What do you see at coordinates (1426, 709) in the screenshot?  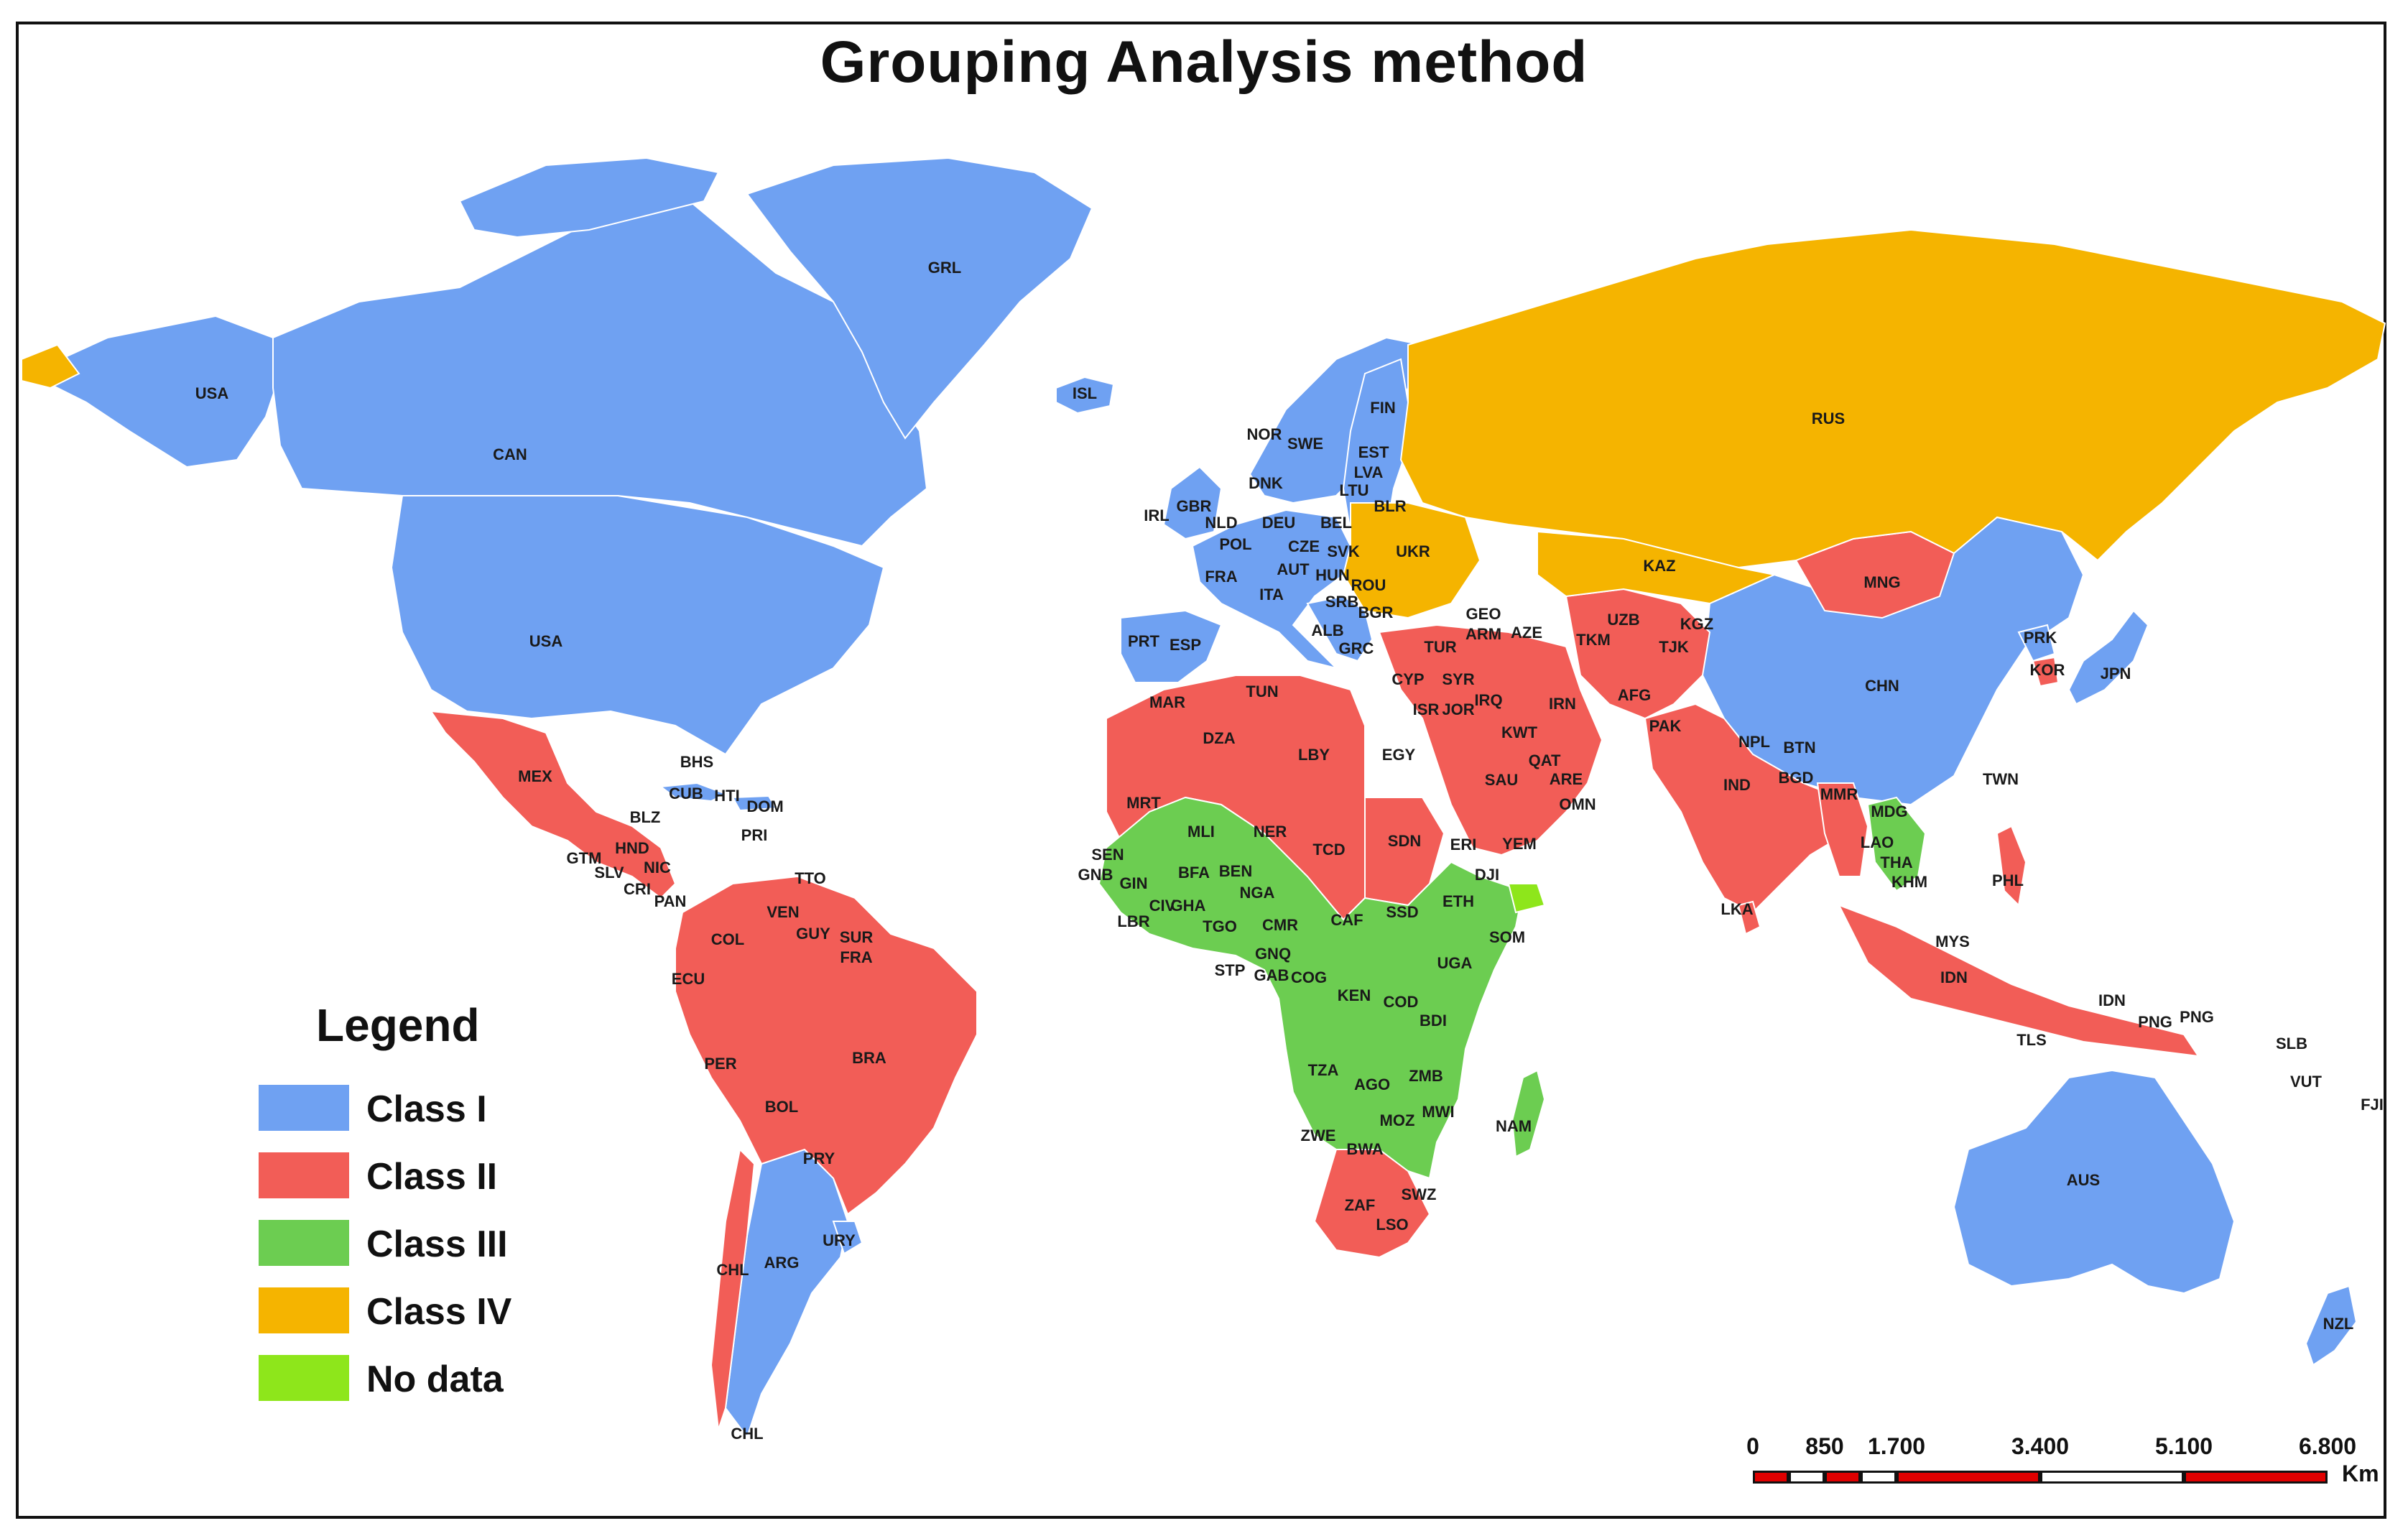 I see `country-label-isr: ISR` at bounding box center [1426, 709].